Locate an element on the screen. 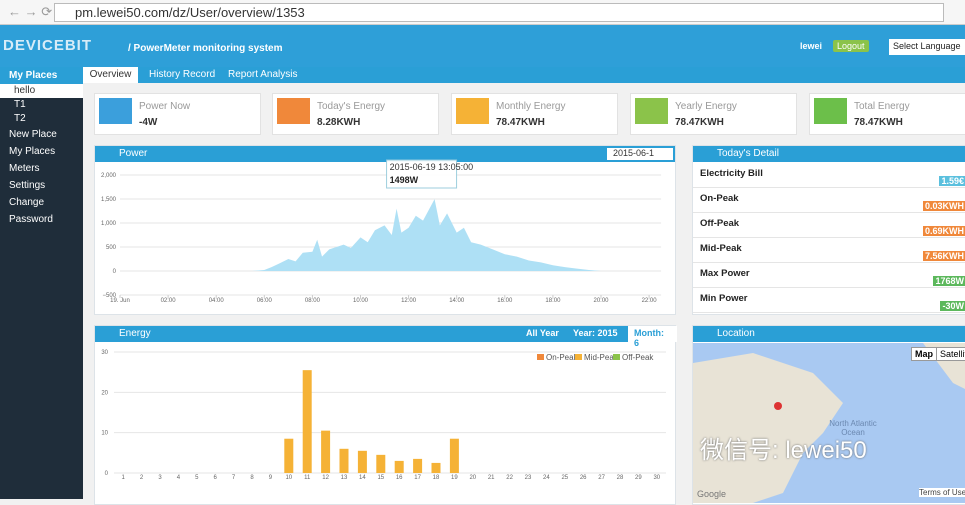 Image resolution: width=965 pixels, height=505 pixels. user: lewei is located at coordinates (811, 46).